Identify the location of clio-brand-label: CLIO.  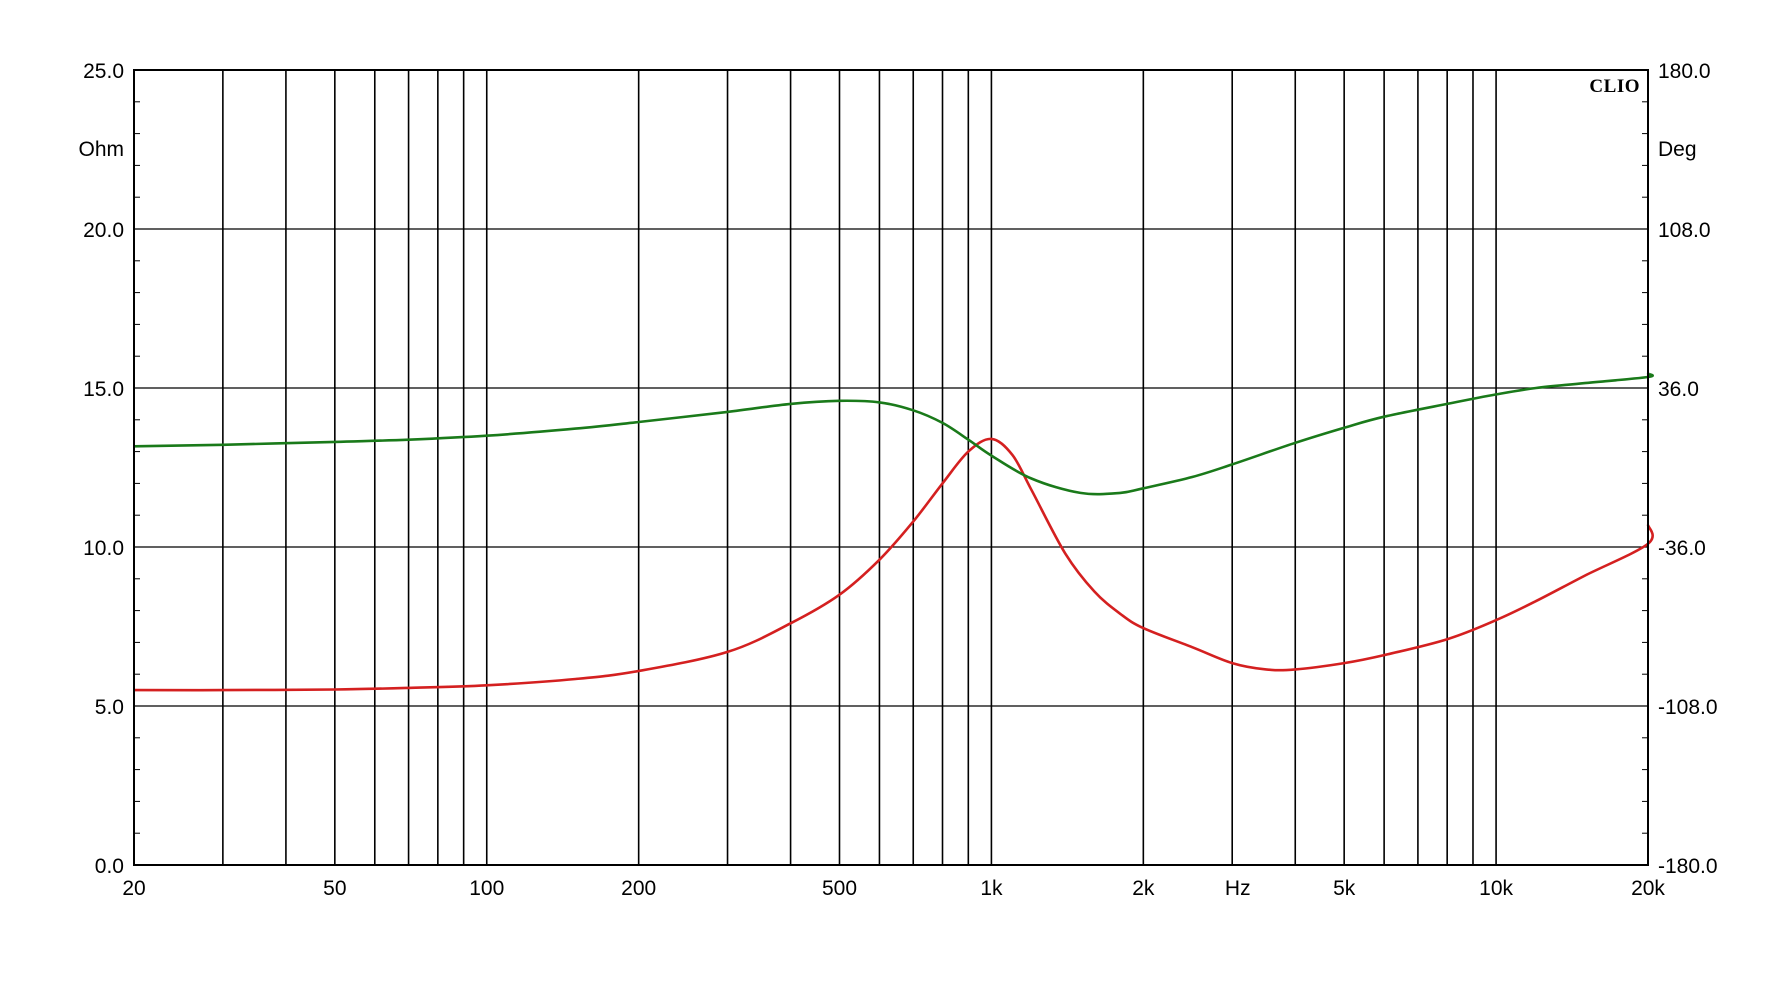
(1614, 86).